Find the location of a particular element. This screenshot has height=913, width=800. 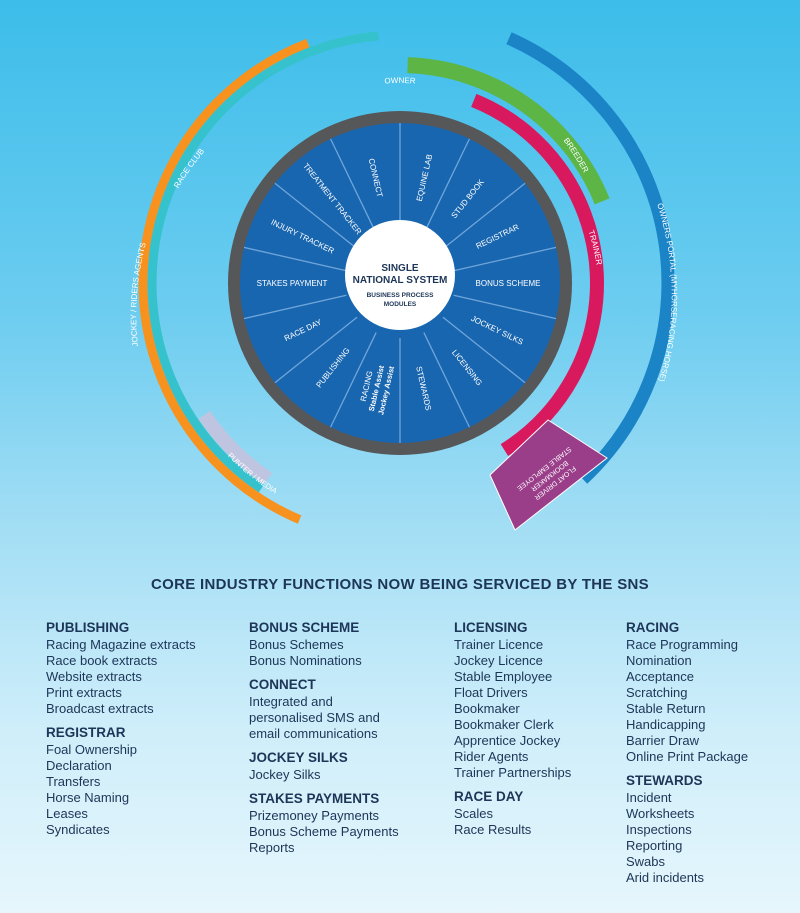

owners-portal-arc is located at coordinates (590, 258).